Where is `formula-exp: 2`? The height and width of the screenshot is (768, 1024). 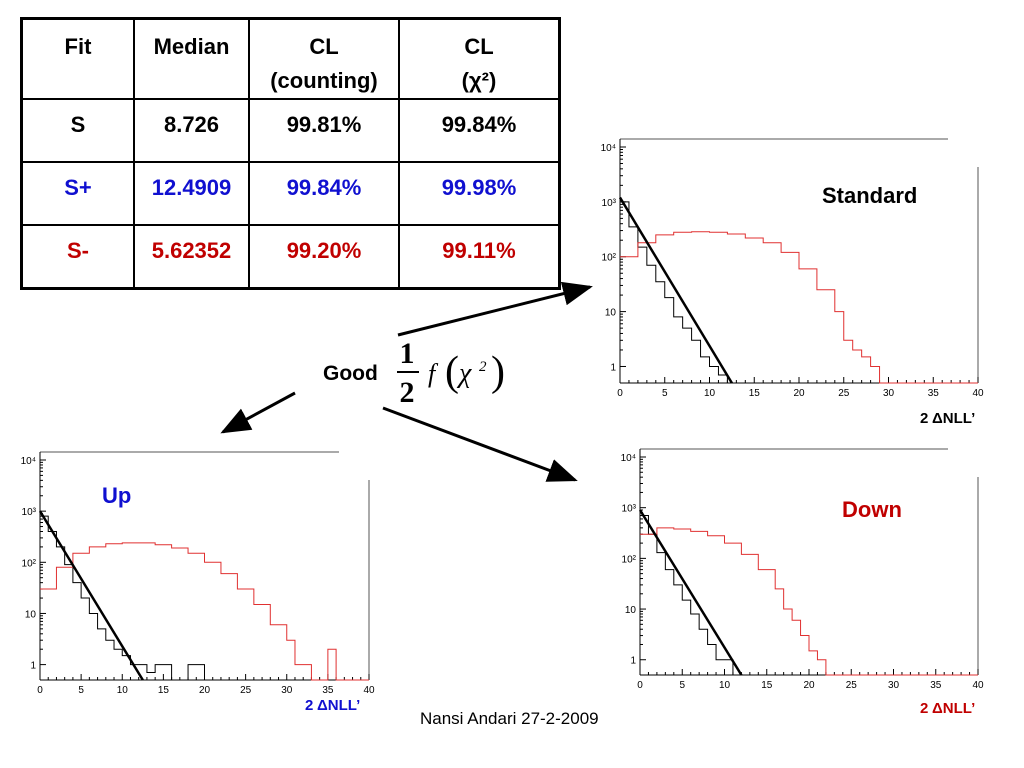
formula-exp: 2 is located at coordinates (483, 367).